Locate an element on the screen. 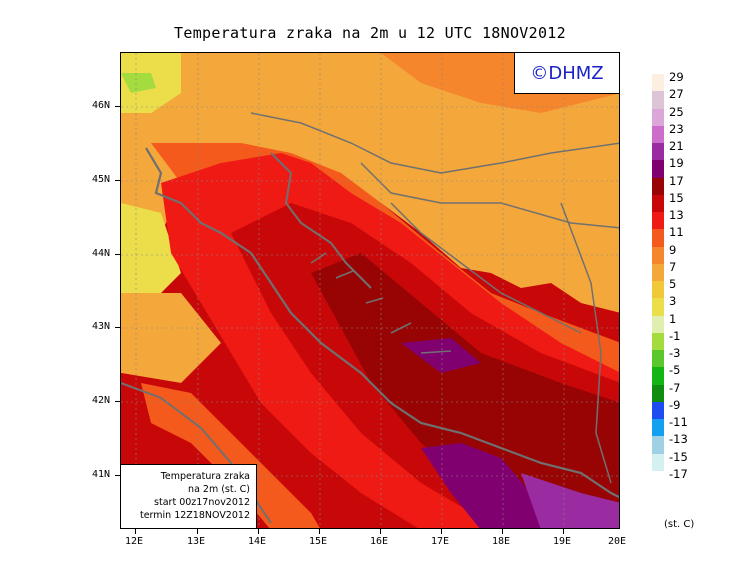  colorbar-label: 21 is located at coordinates (676, 146).